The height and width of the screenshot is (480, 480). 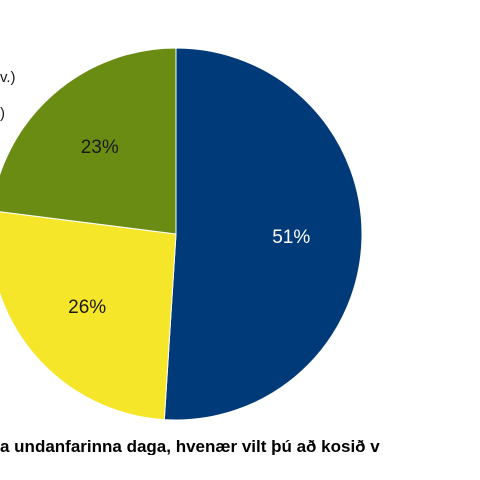 What do you see at coordinates (2, 113) in the screenshot?
I see `legend-fragment-2: )` at bounding box center [2, 113].